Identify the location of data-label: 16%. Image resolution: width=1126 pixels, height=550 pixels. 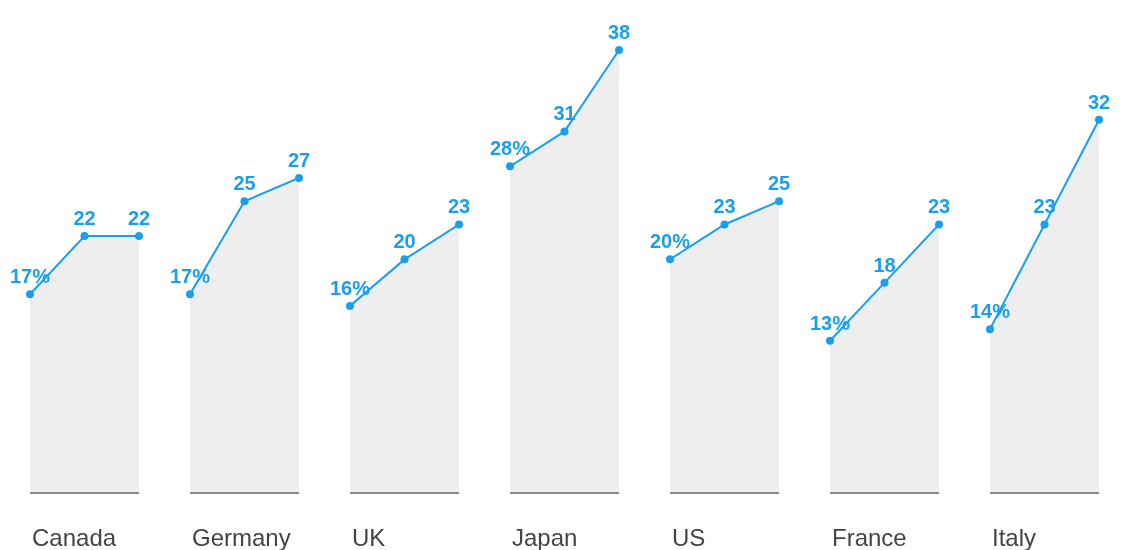
(350, 287).